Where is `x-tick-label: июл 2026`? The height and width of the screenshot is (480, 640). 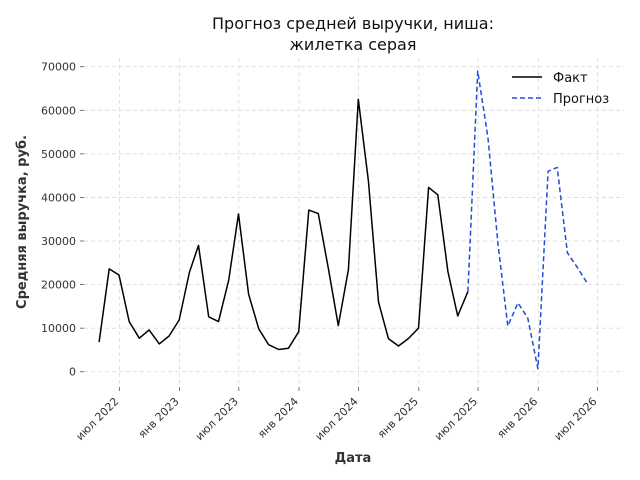
x-tick-label: июл 2026 is located at coordinates (576, 419).